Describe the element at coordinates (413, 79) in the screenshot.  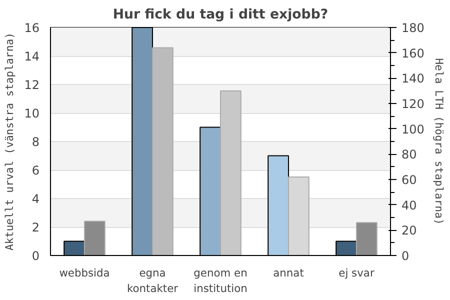
I see `y2-tick-label: 140` at that location.